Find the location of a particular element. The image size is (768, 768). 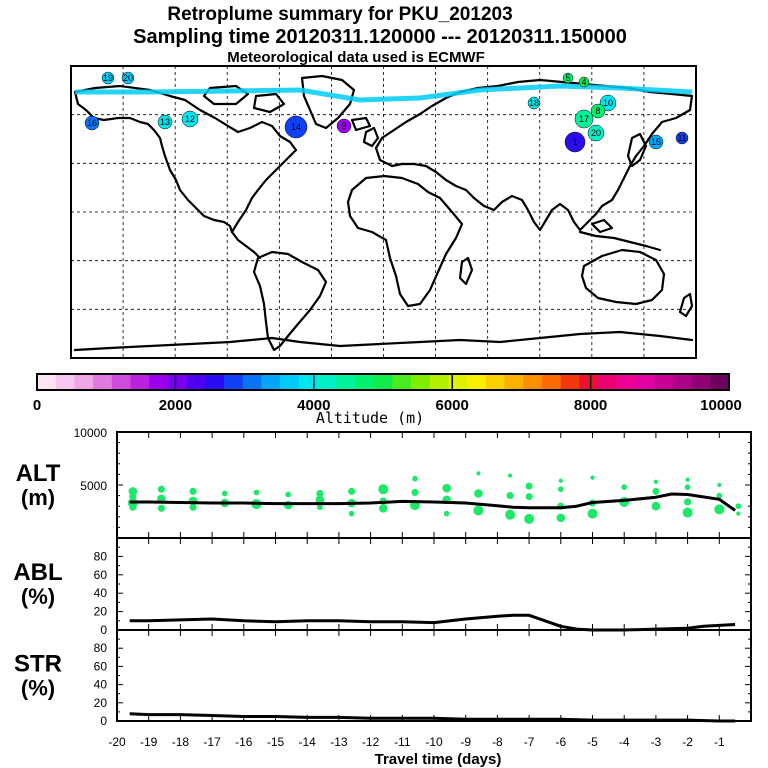

map-marker: 15 is located at coordinates (656, 142).